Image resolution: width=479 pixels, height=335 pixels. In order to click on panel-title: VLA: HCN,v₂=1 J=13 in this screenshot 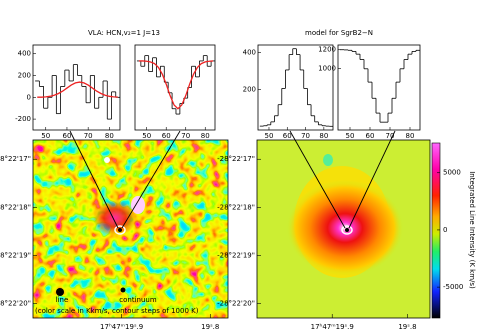, I will do `click(124, 33)`.